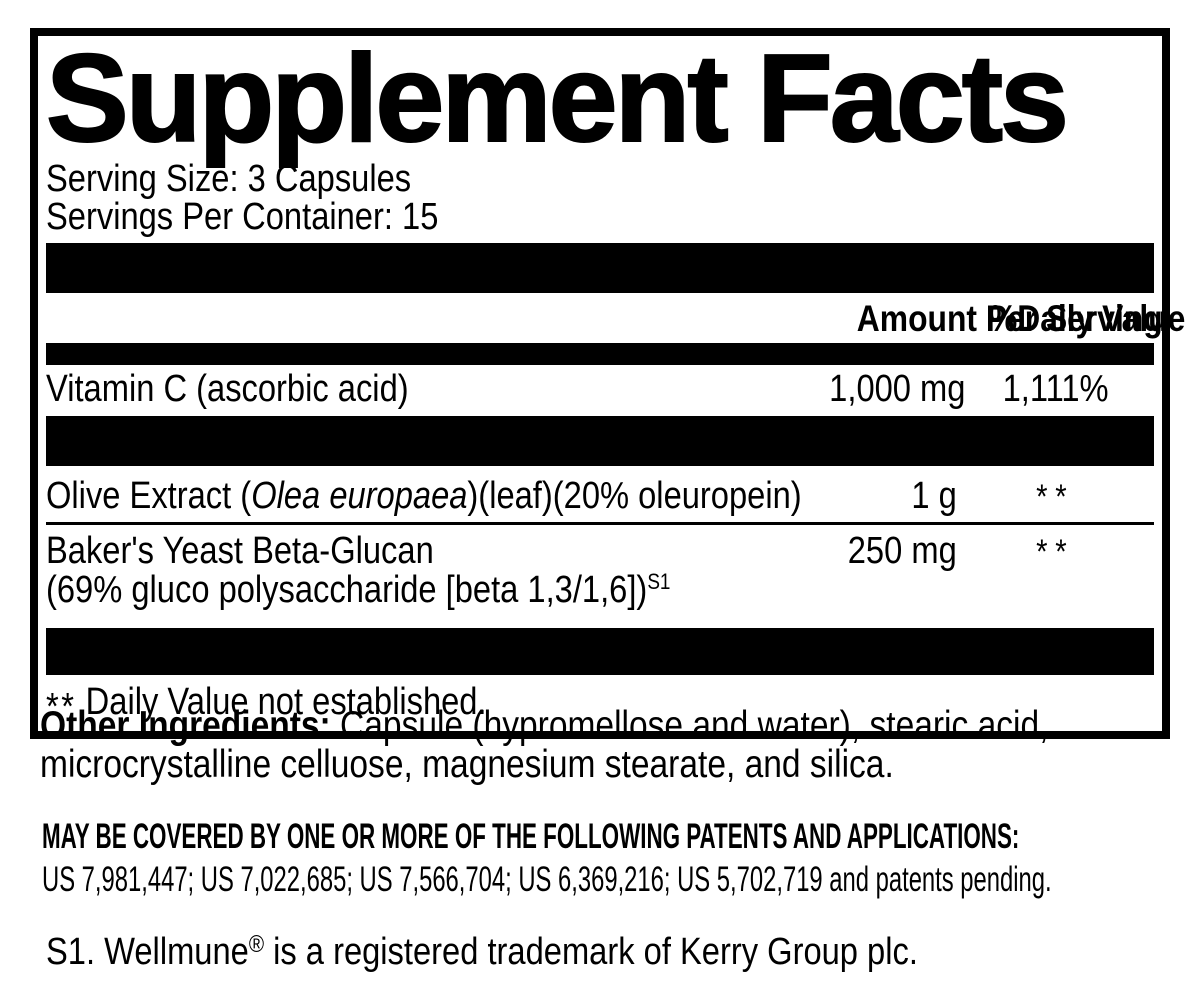 The width and height of the screenshot is (1200, 994). Describe the element at coordinates (557, 99) in the screenshot. I see `panel-title: Supplement Facts` at that location.